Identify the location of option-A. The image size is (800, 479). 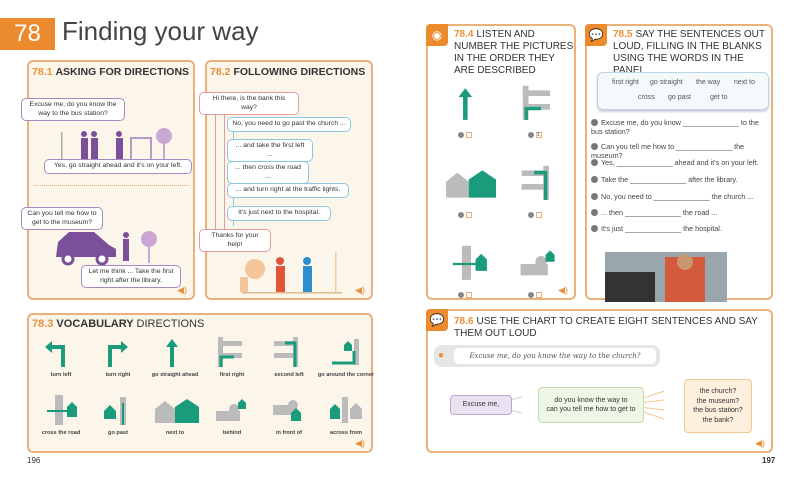
(465, 135).